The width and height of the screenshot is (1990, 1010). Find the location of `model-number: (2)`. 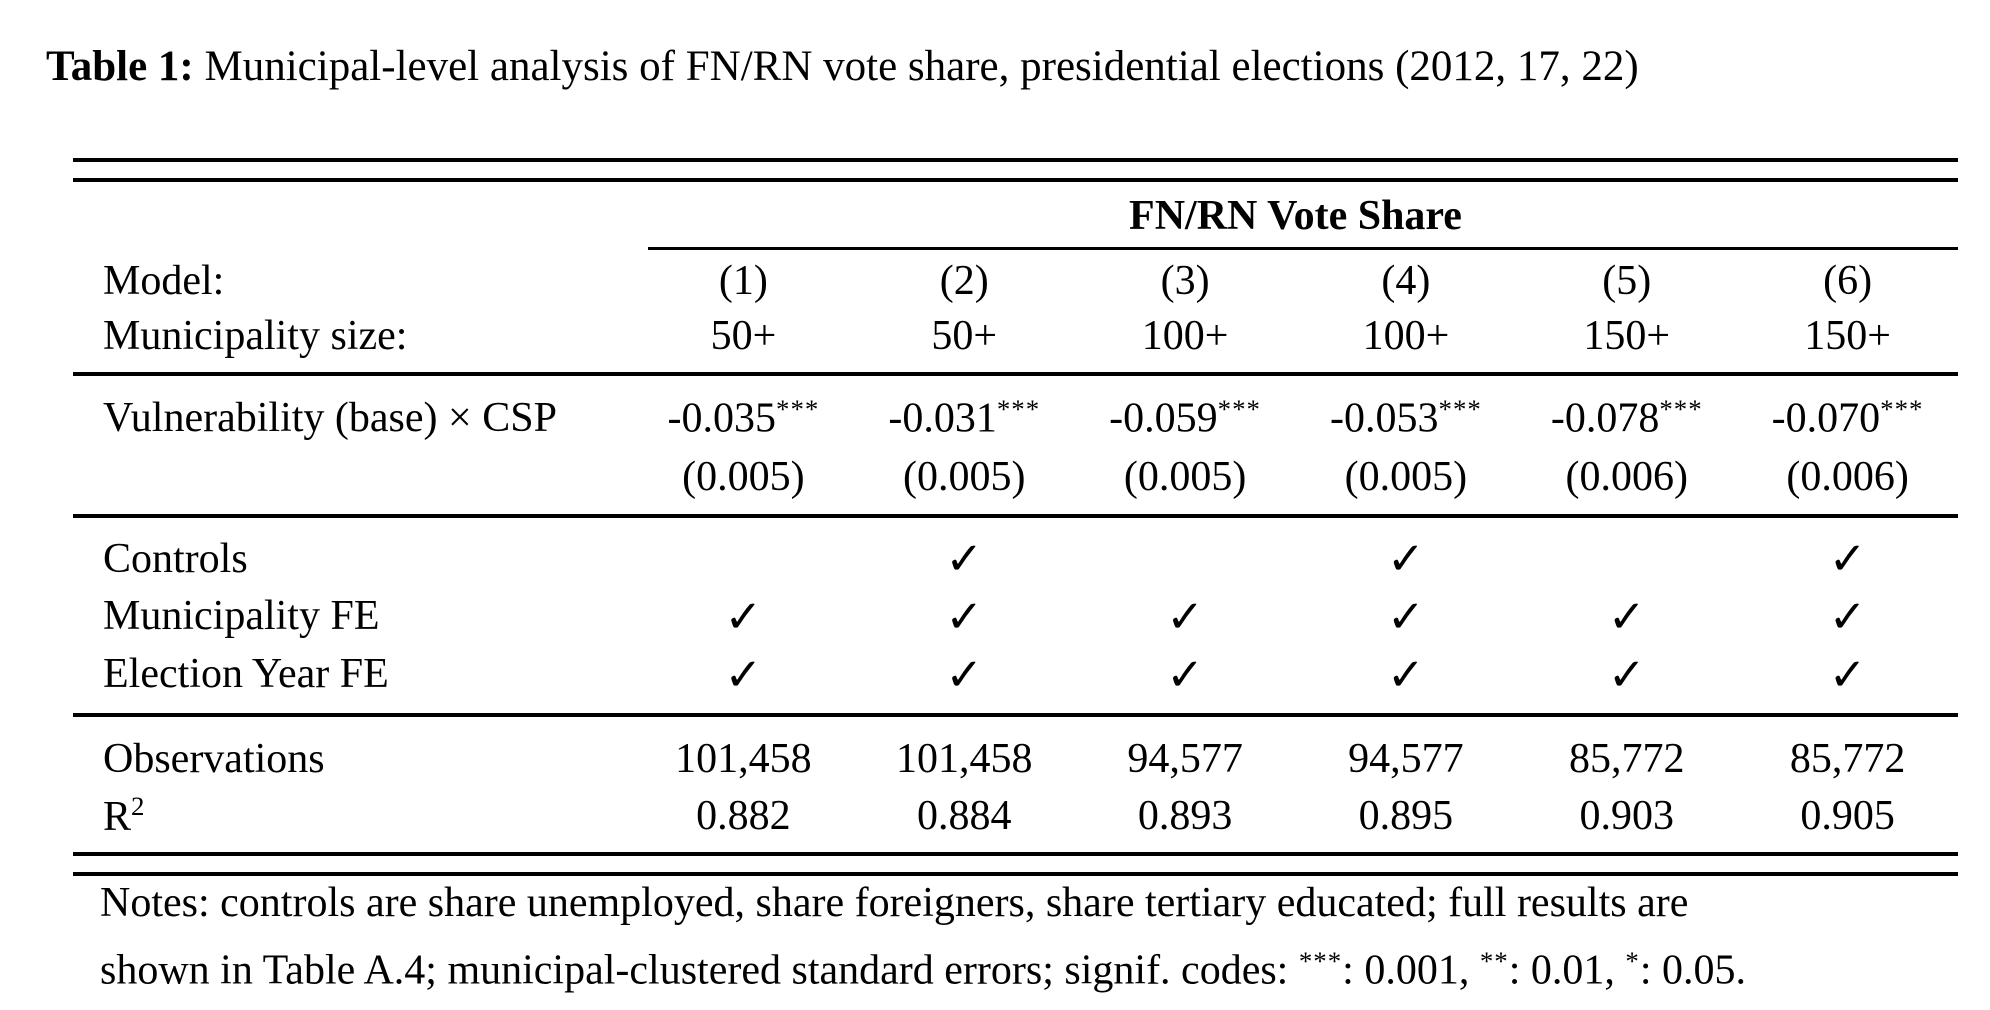

model-number: (2) is located at coordinates (964, 280).